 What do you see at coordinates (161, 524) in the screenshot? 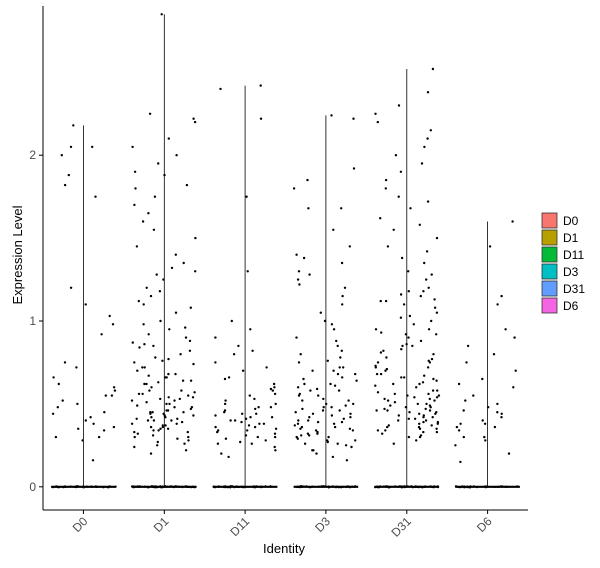
I see `x-tick-label: D1` at bounding box center [161, 524].